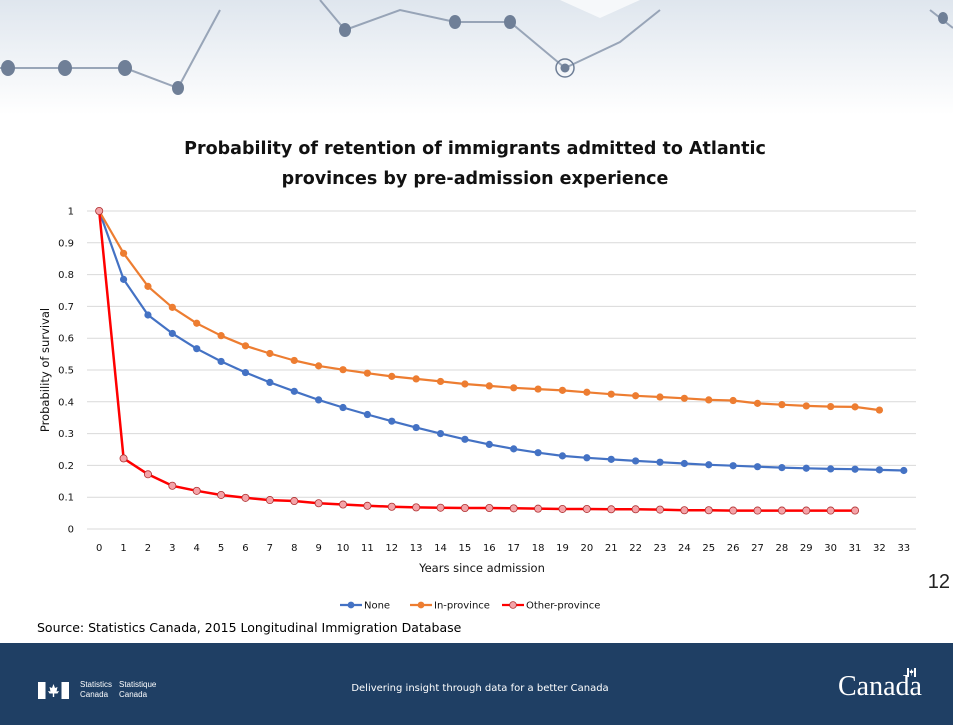  What do you see at coordinates (708, 548) in the screenshot?
I see `x-tick-label: 25` at bounding box center [708, 548].